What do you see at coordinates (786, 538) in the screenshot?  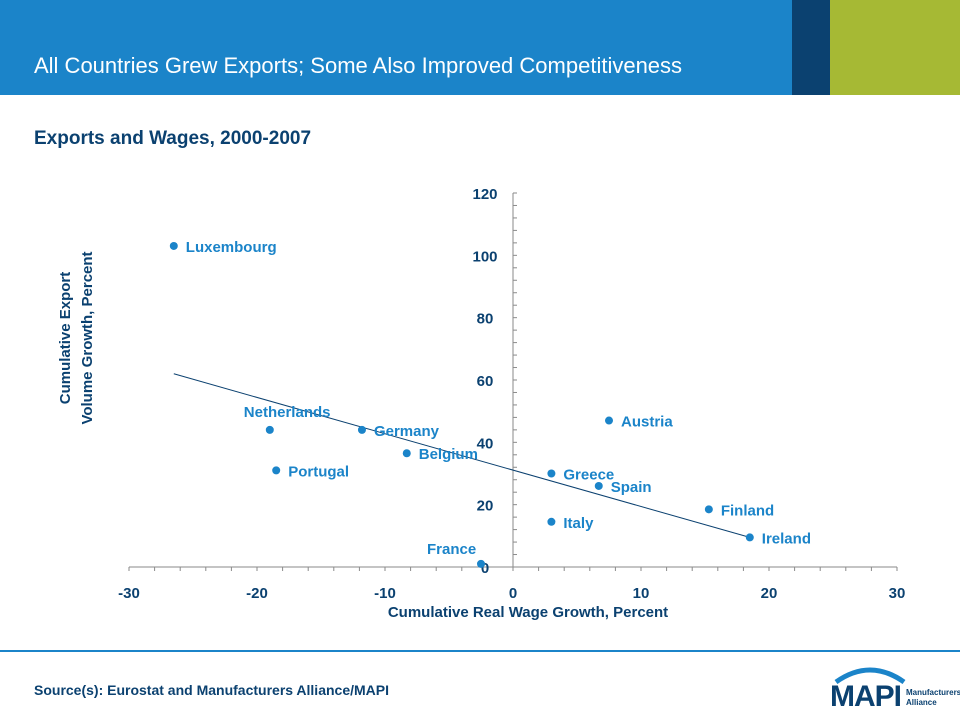 I see `point-label: Ireland` at bounding box center [786, 538].